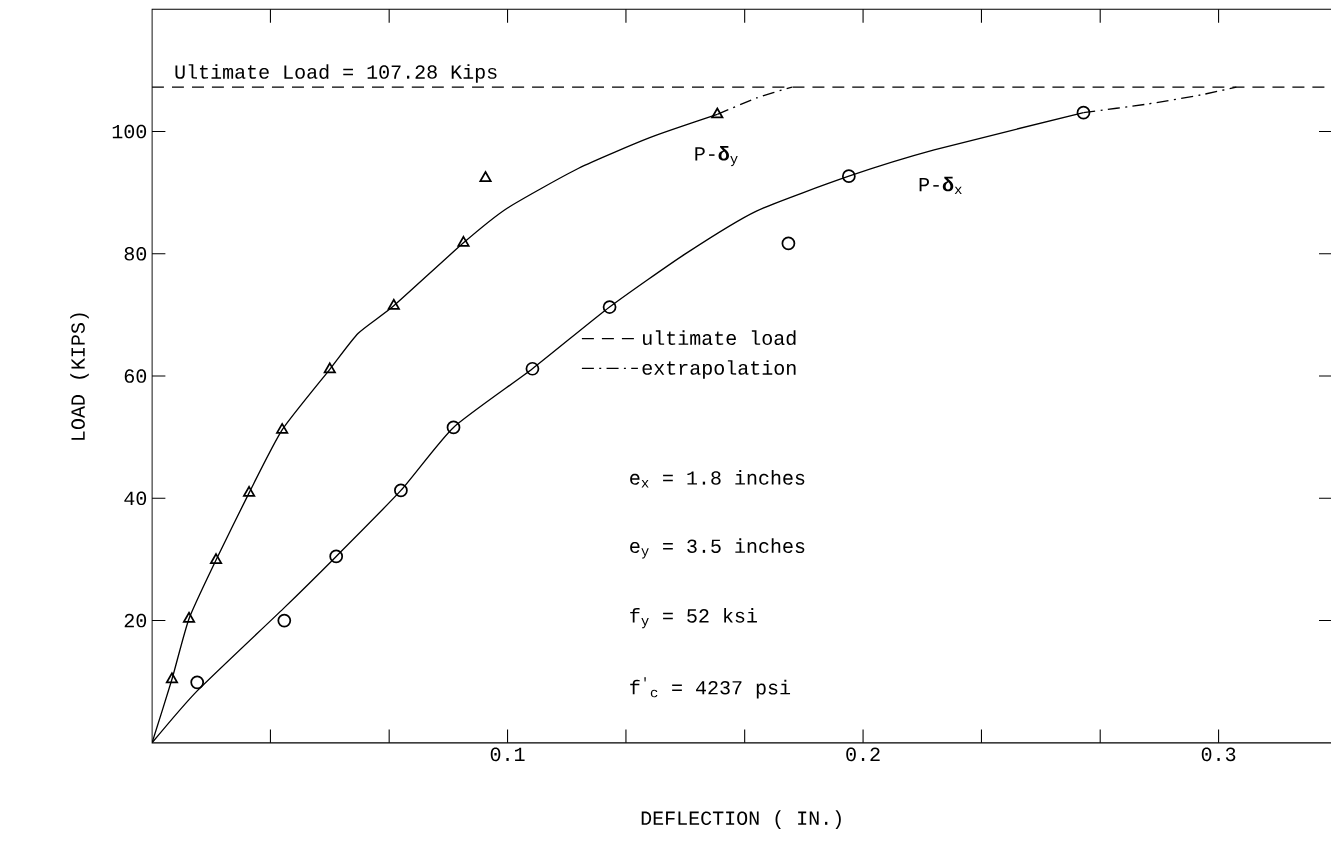 This screenshot has width=1331, height=867. What do you see at coordinates (719, 369) in the screenshot?
I see `legend-label: extrapolation` at bounding box center [719, 369].